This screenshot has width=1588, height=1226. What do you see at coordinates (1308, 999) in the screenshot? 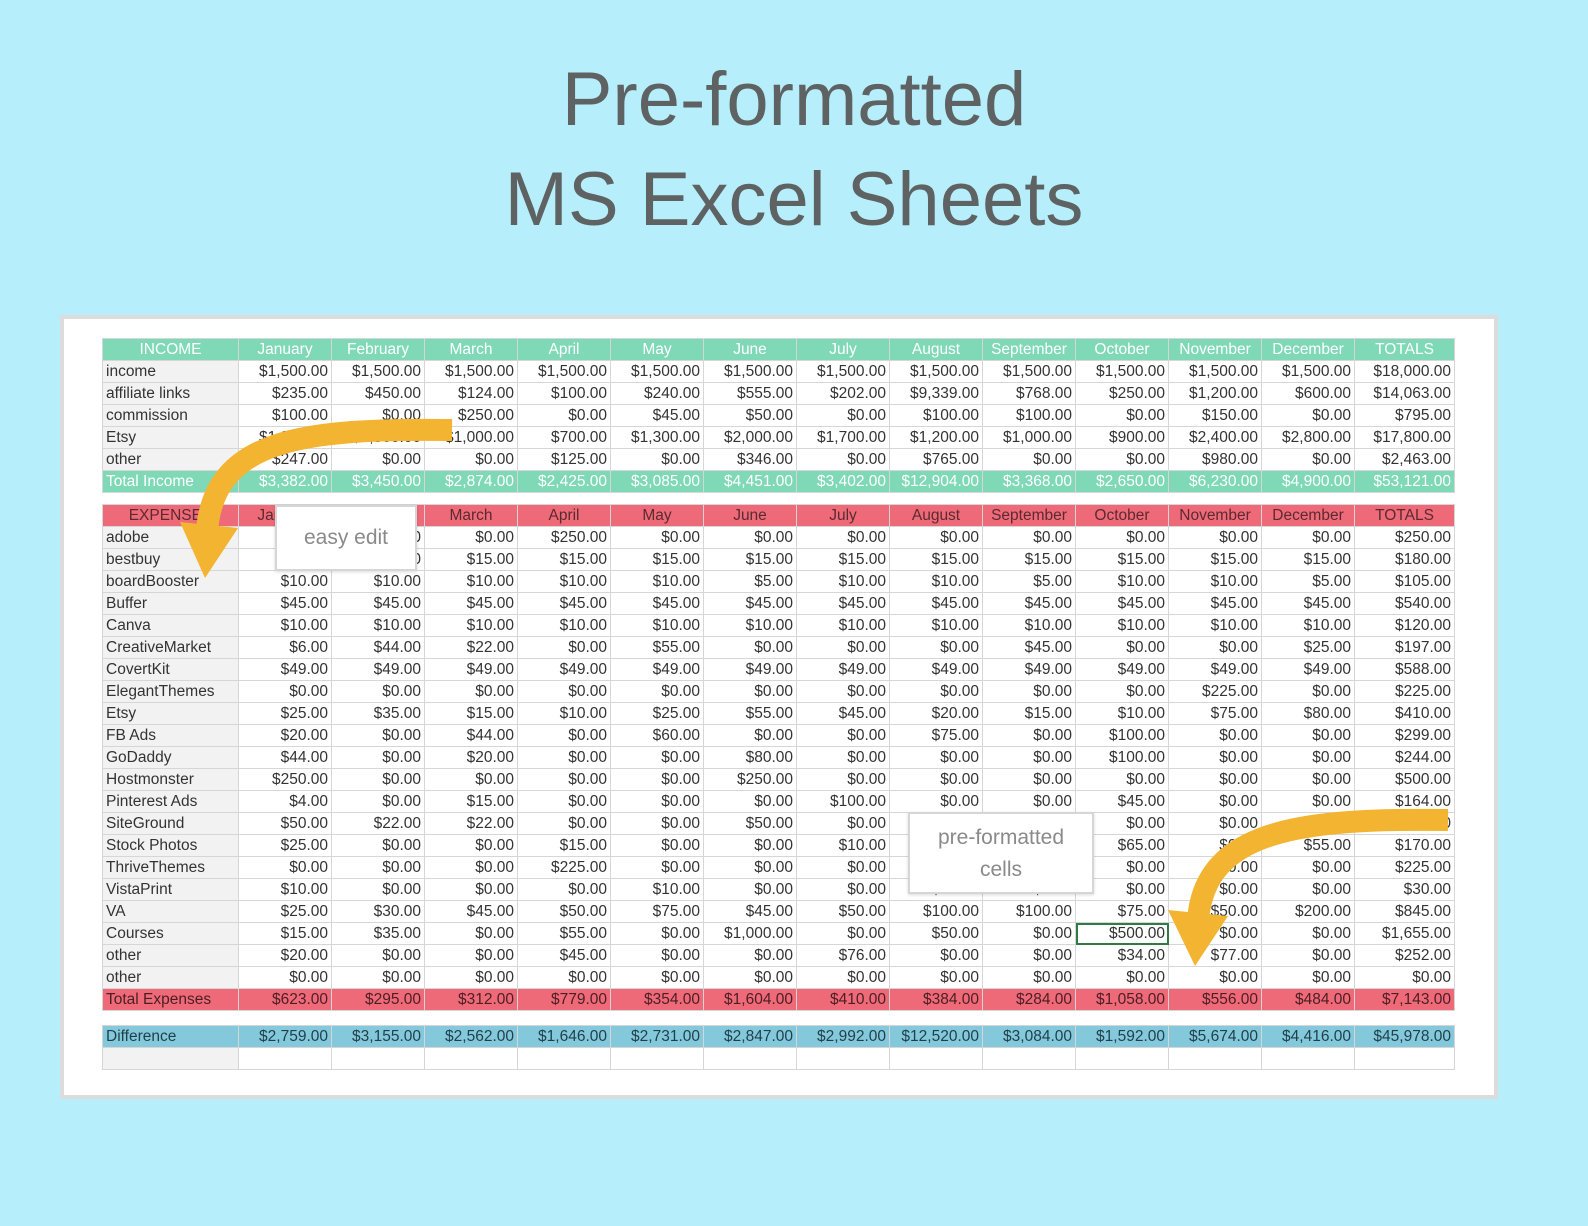
I see `cell: $484.00` at bounding box center [1308, 999].